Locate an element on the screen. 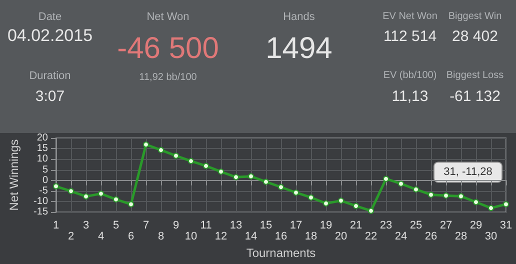  x-tick-label: 23 is located at coordinates (386, 226).